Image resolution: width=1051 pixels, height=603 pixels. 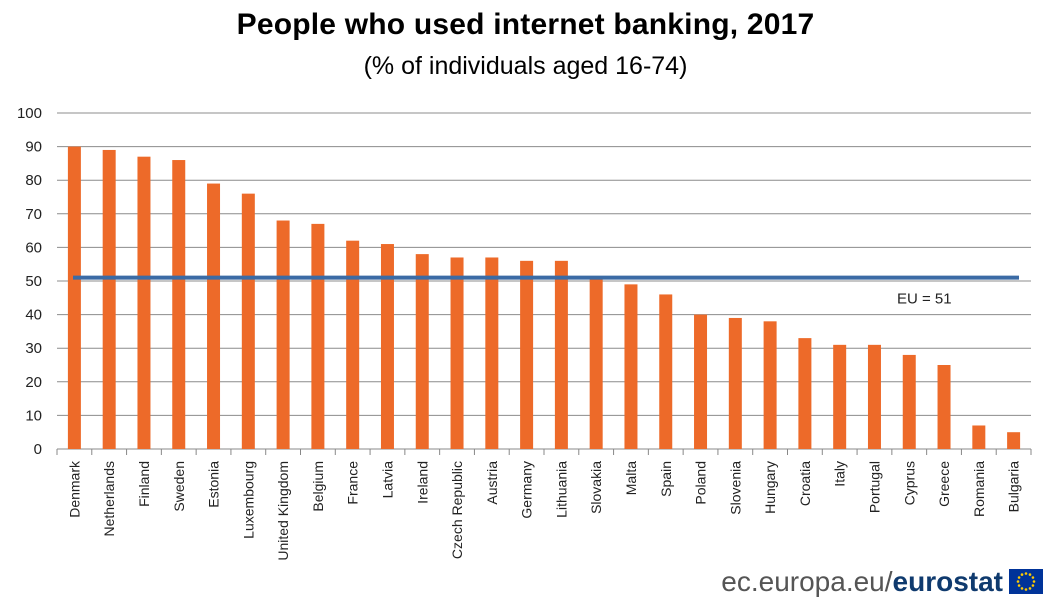 I want to click on category-label: Lithuania, so click(x=561, y=489).